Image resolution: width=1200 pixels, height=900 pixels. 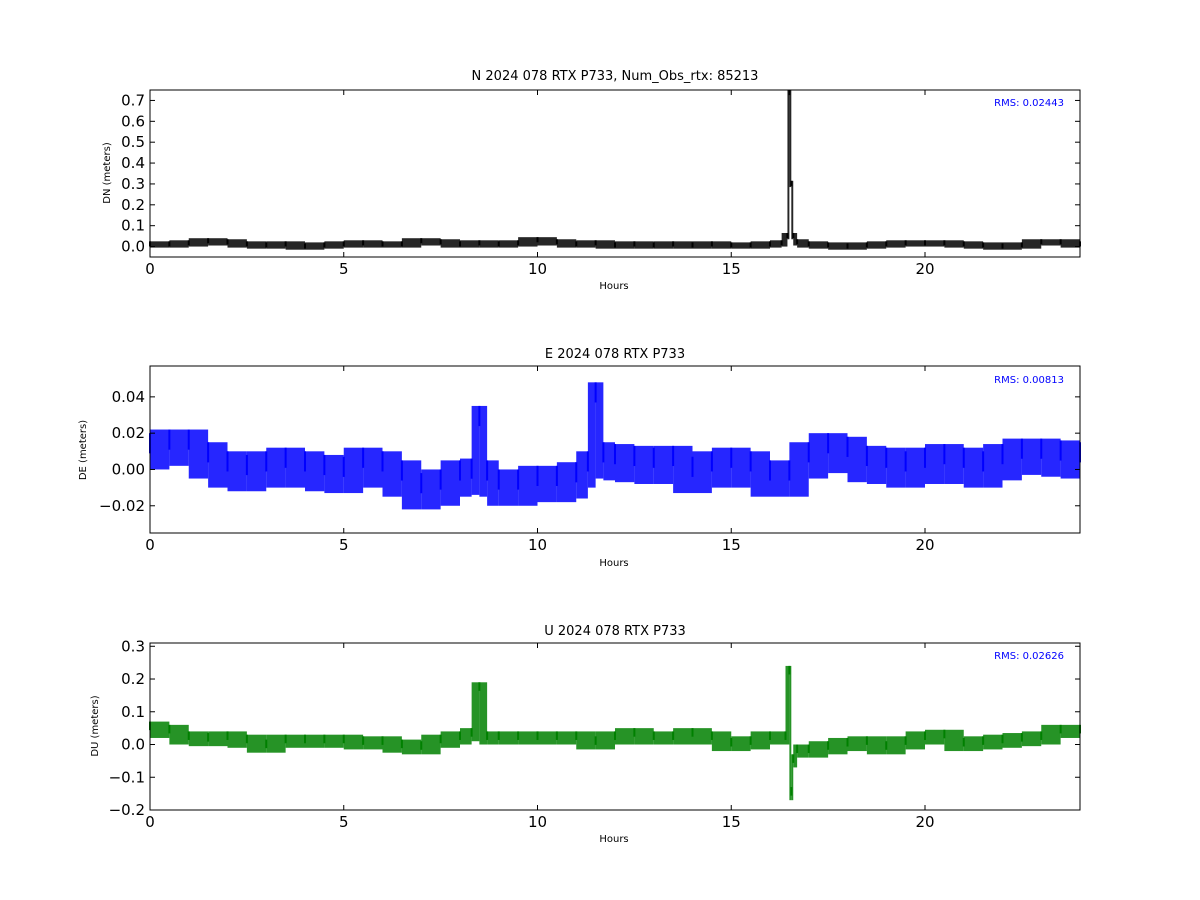 What do you see at coordinates (127, 810) in the screenshot?
I see `up-y-tick-label: −0.2` at bounding box center [127, 810].